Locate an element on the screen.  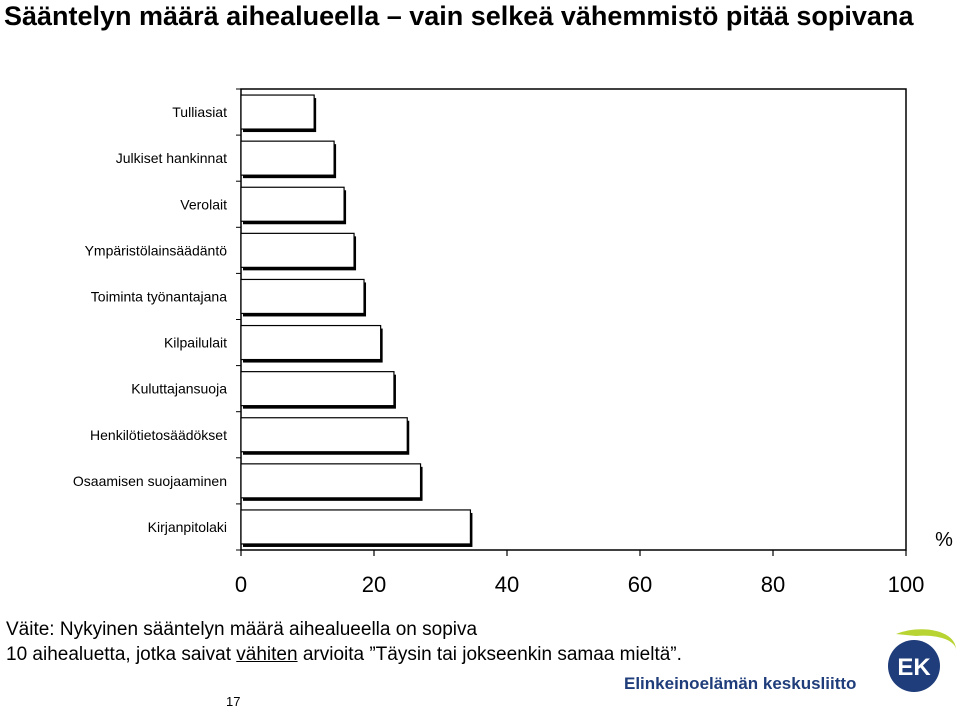
organization-name: Elinkeinoelämän keskusliitto is located at coordinates (740, 683).